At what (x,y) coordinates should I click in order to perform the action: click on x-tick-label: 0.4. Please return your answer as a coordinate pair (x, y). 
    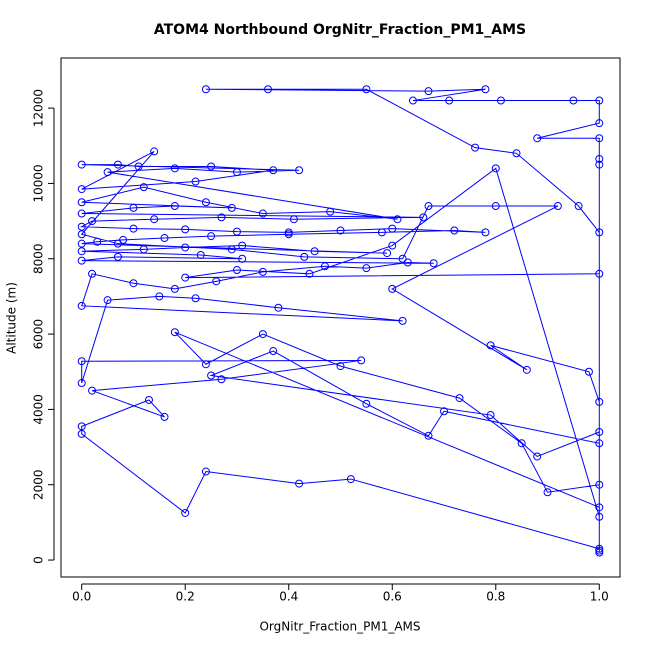
    Looking at the image, I should click on (288, 597).